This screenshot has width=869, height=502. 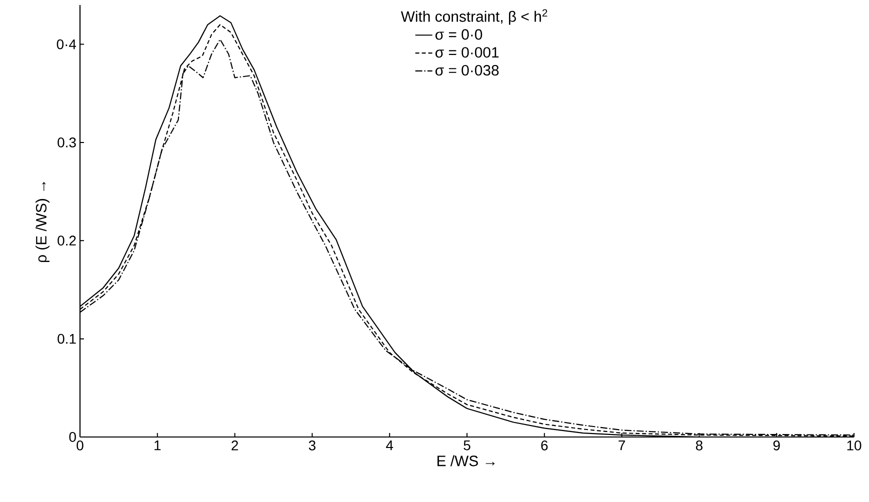 I want to click on y-tick-label: 0, so click(x=72, y=437).